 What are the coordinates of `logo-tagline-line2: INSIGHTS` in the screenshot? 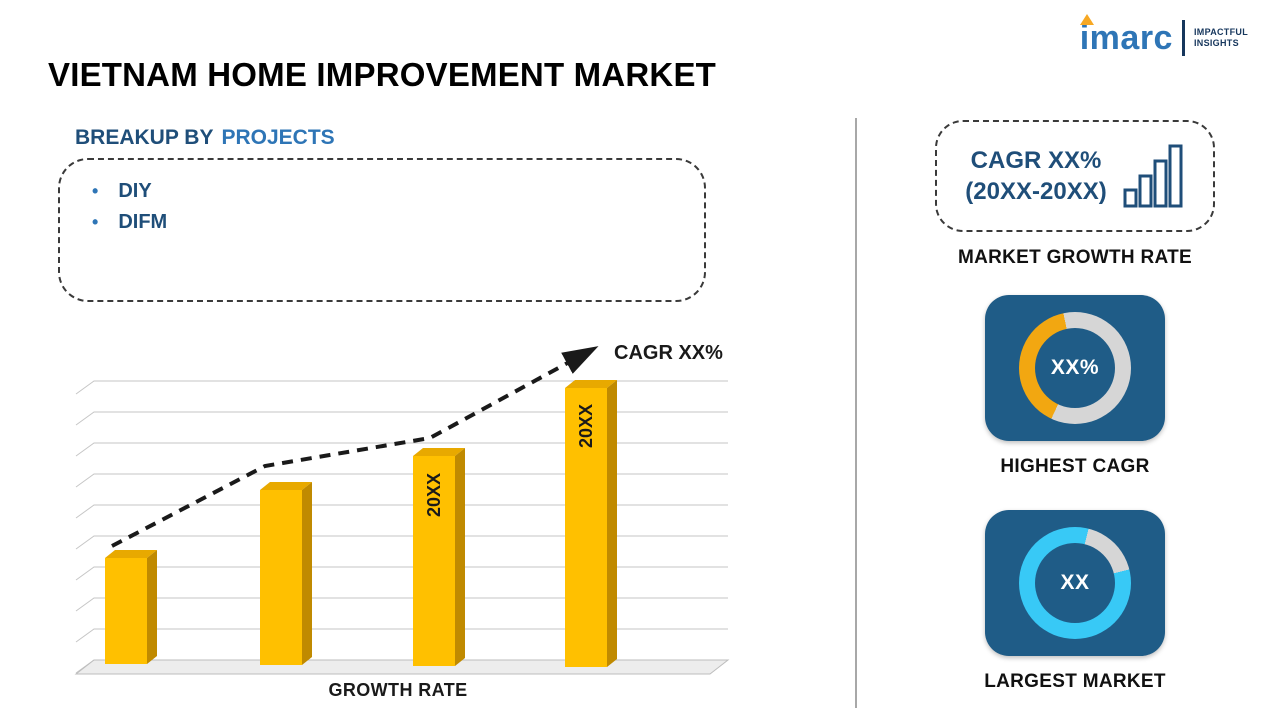 It's located at (1216, 43).